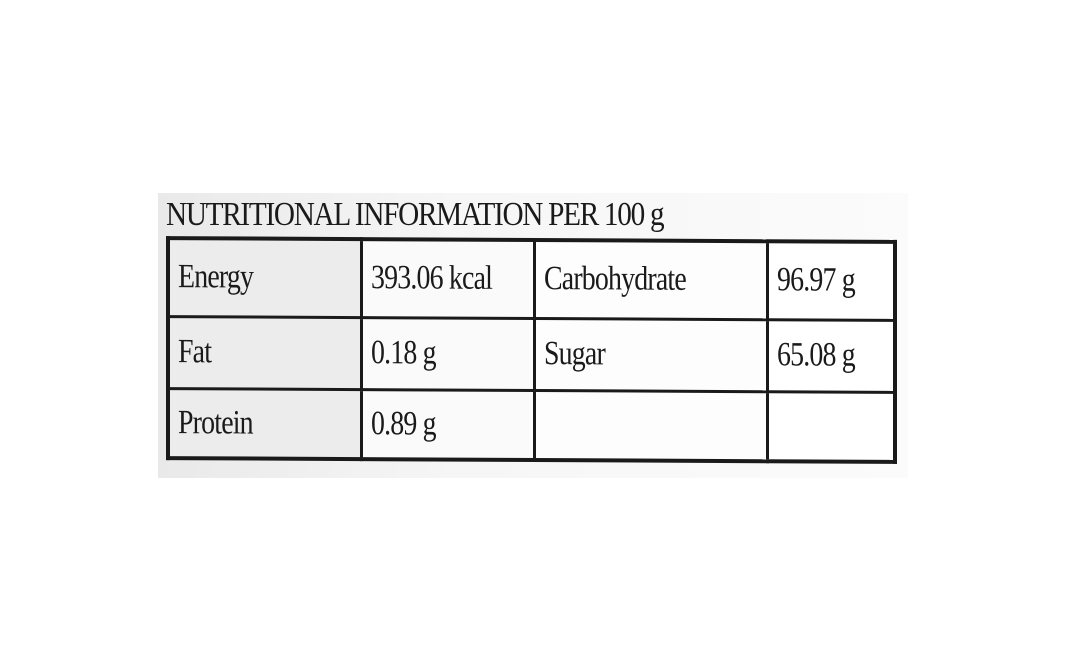  I want to click on nutrient-name: Energy, so click(216, 277).